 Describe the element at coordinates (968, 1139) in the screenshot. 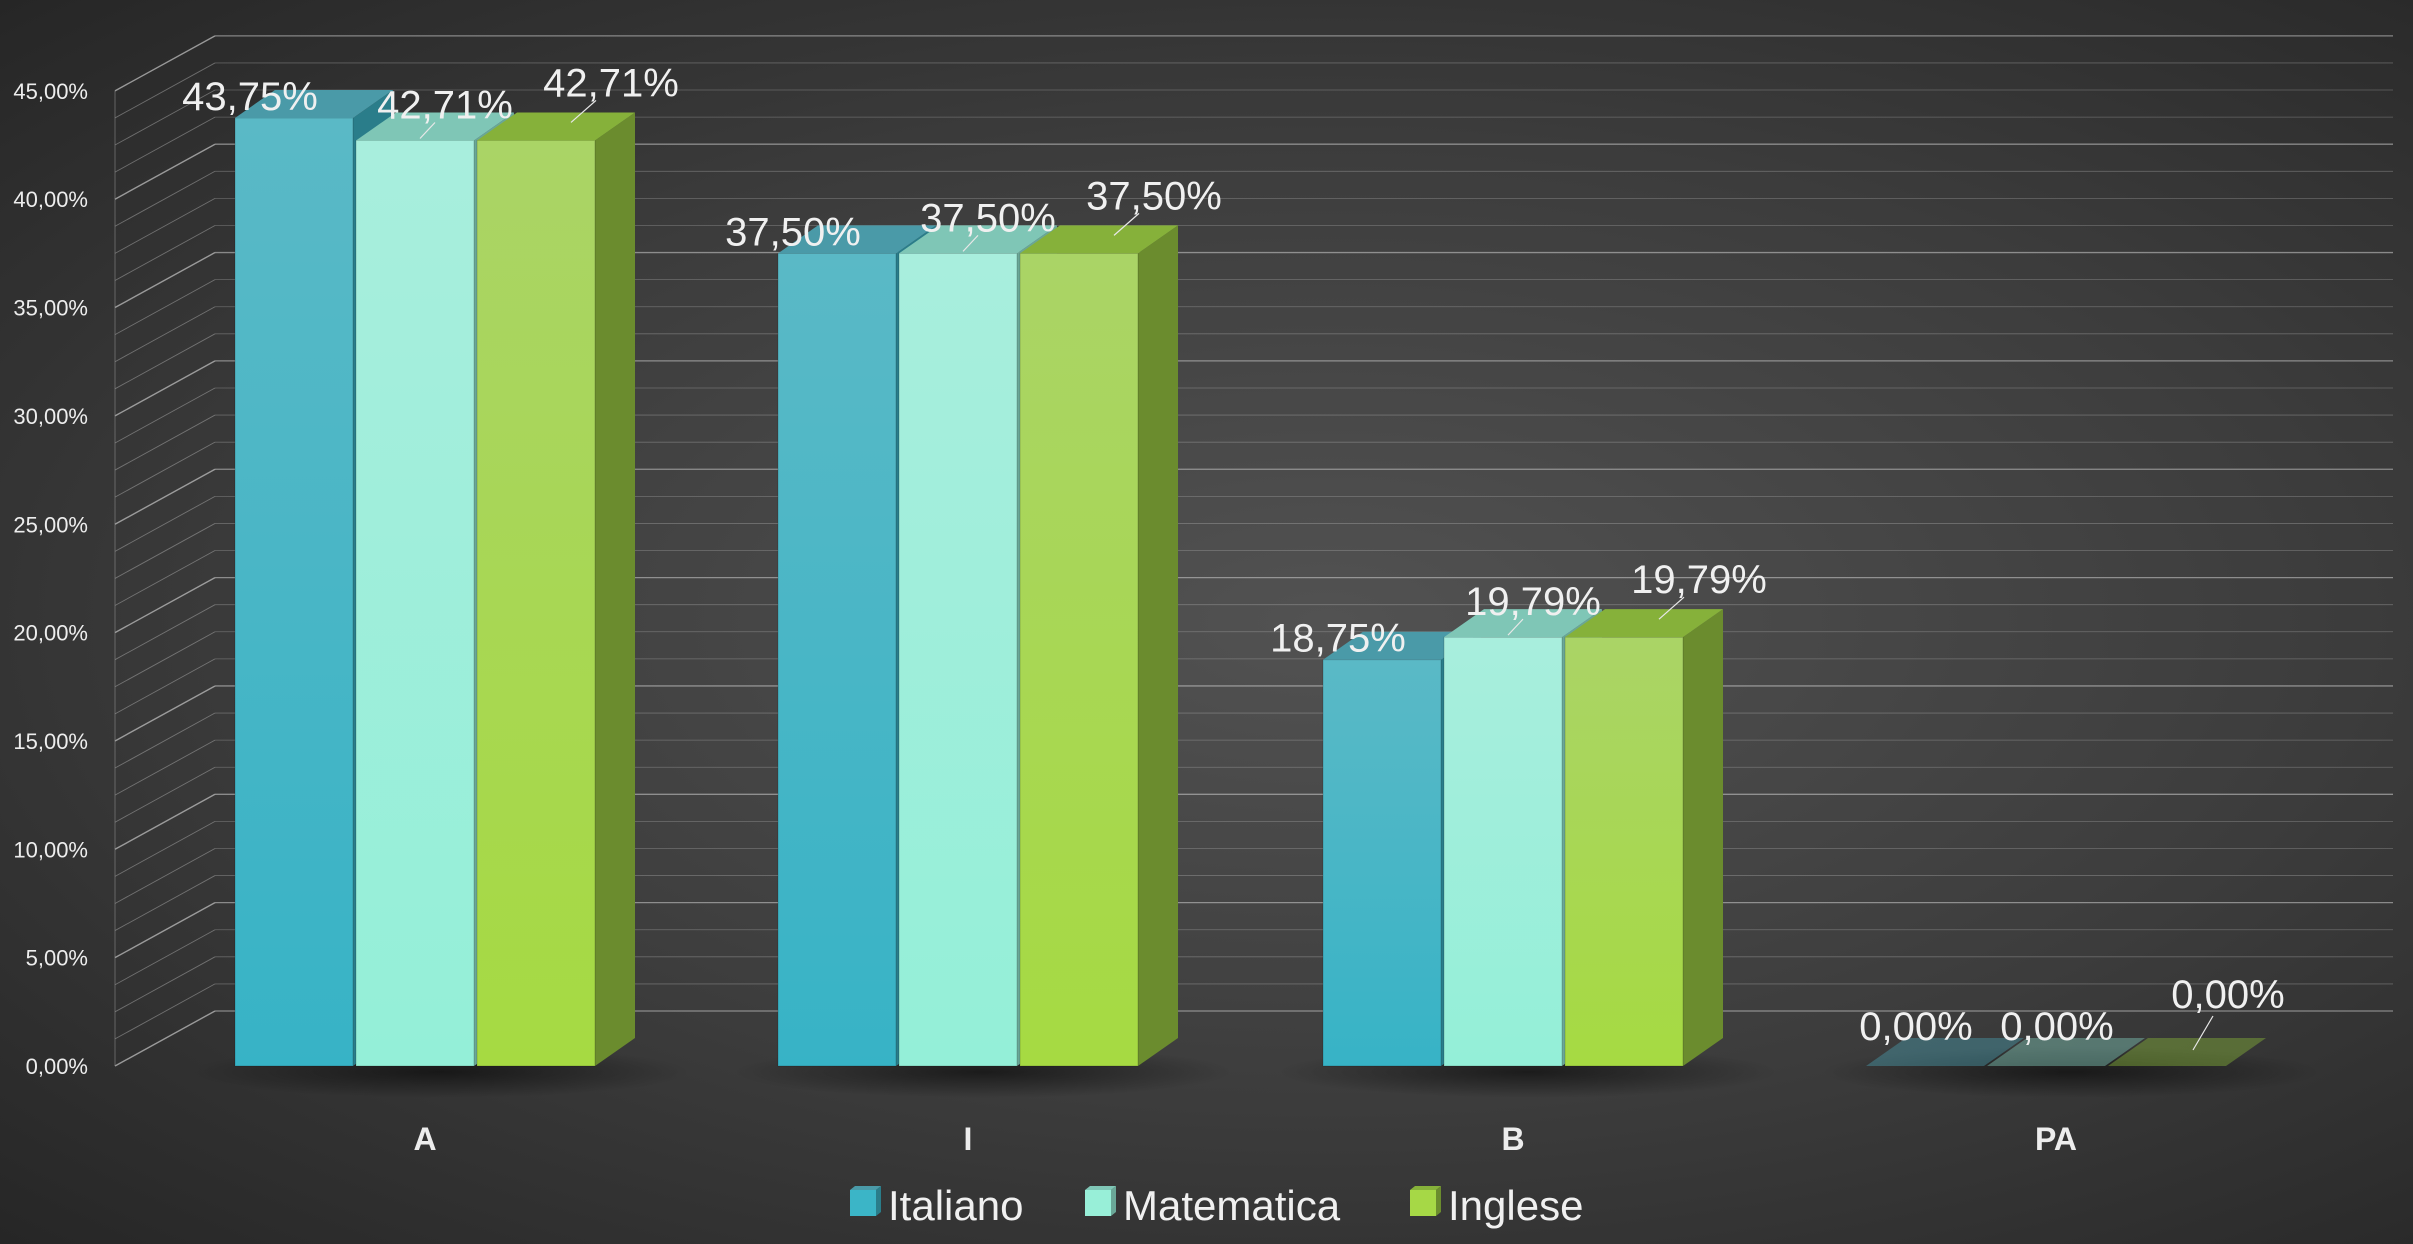

I see `x-tick-label: I` at that location.